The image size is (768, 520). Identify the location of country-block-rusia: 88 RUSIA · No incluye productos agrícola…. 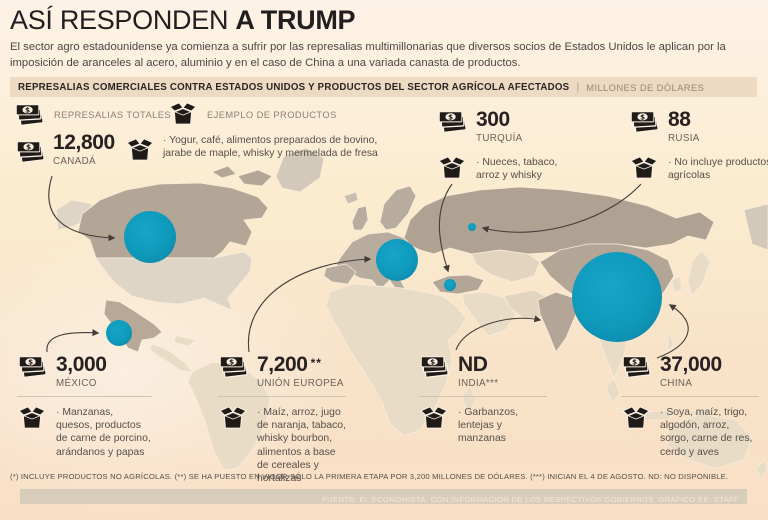
(698, 145).